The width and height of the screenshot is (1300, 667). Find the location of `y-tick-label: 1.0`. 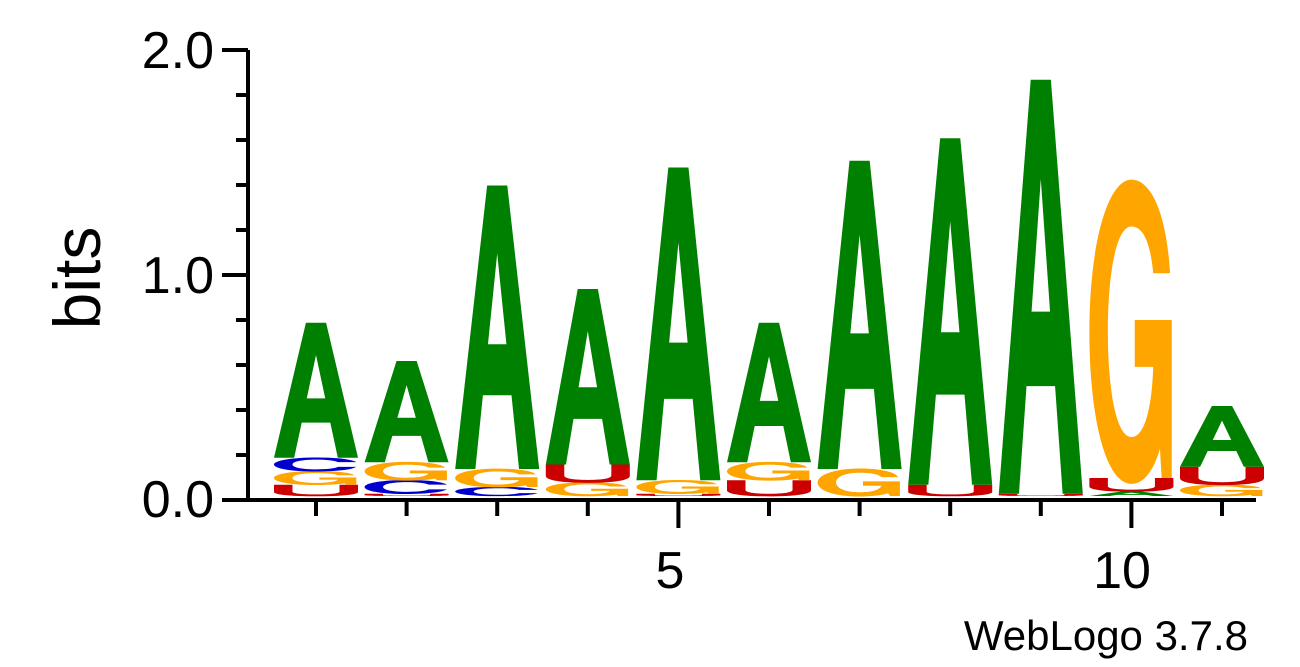

y-tick-label: 1.0 is located at coordinates (178, 276).